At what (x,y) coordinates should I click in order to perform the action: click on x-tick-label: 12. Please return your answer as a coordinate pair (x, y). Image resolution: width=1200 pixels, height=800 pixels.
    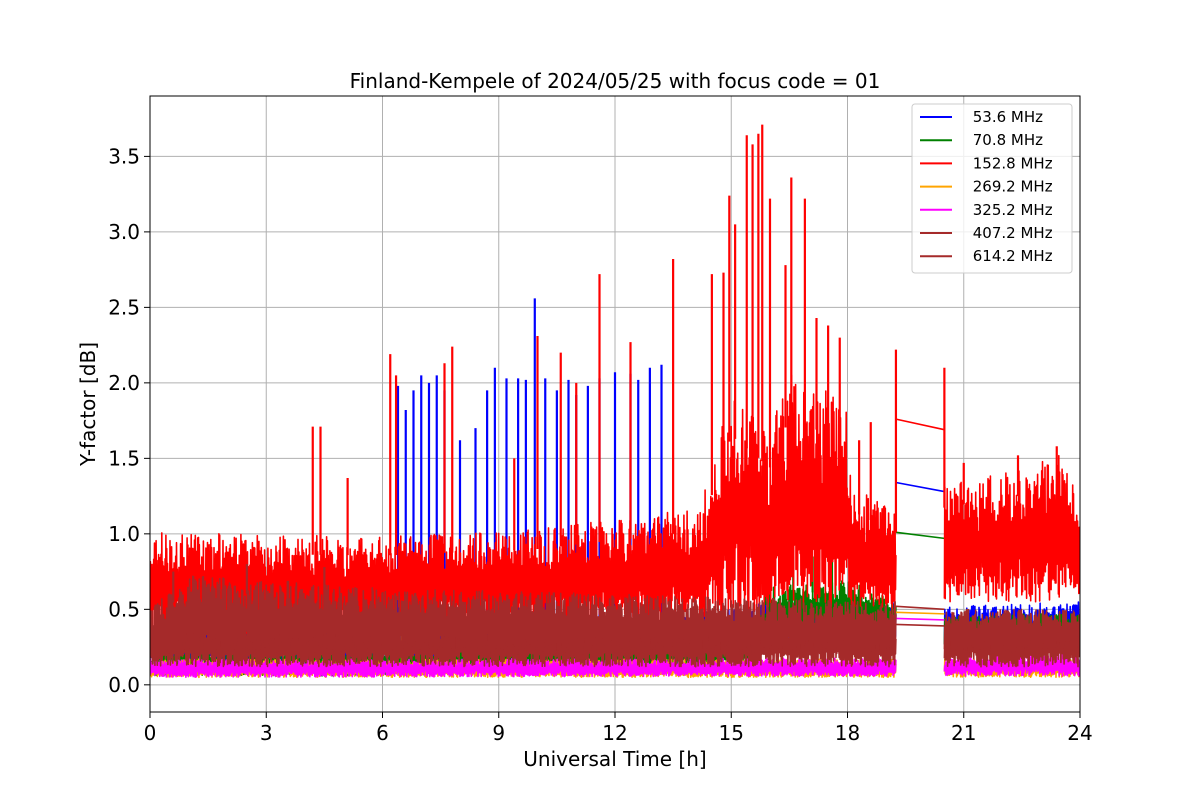
    Looking at the image, I should click on (614, 733).